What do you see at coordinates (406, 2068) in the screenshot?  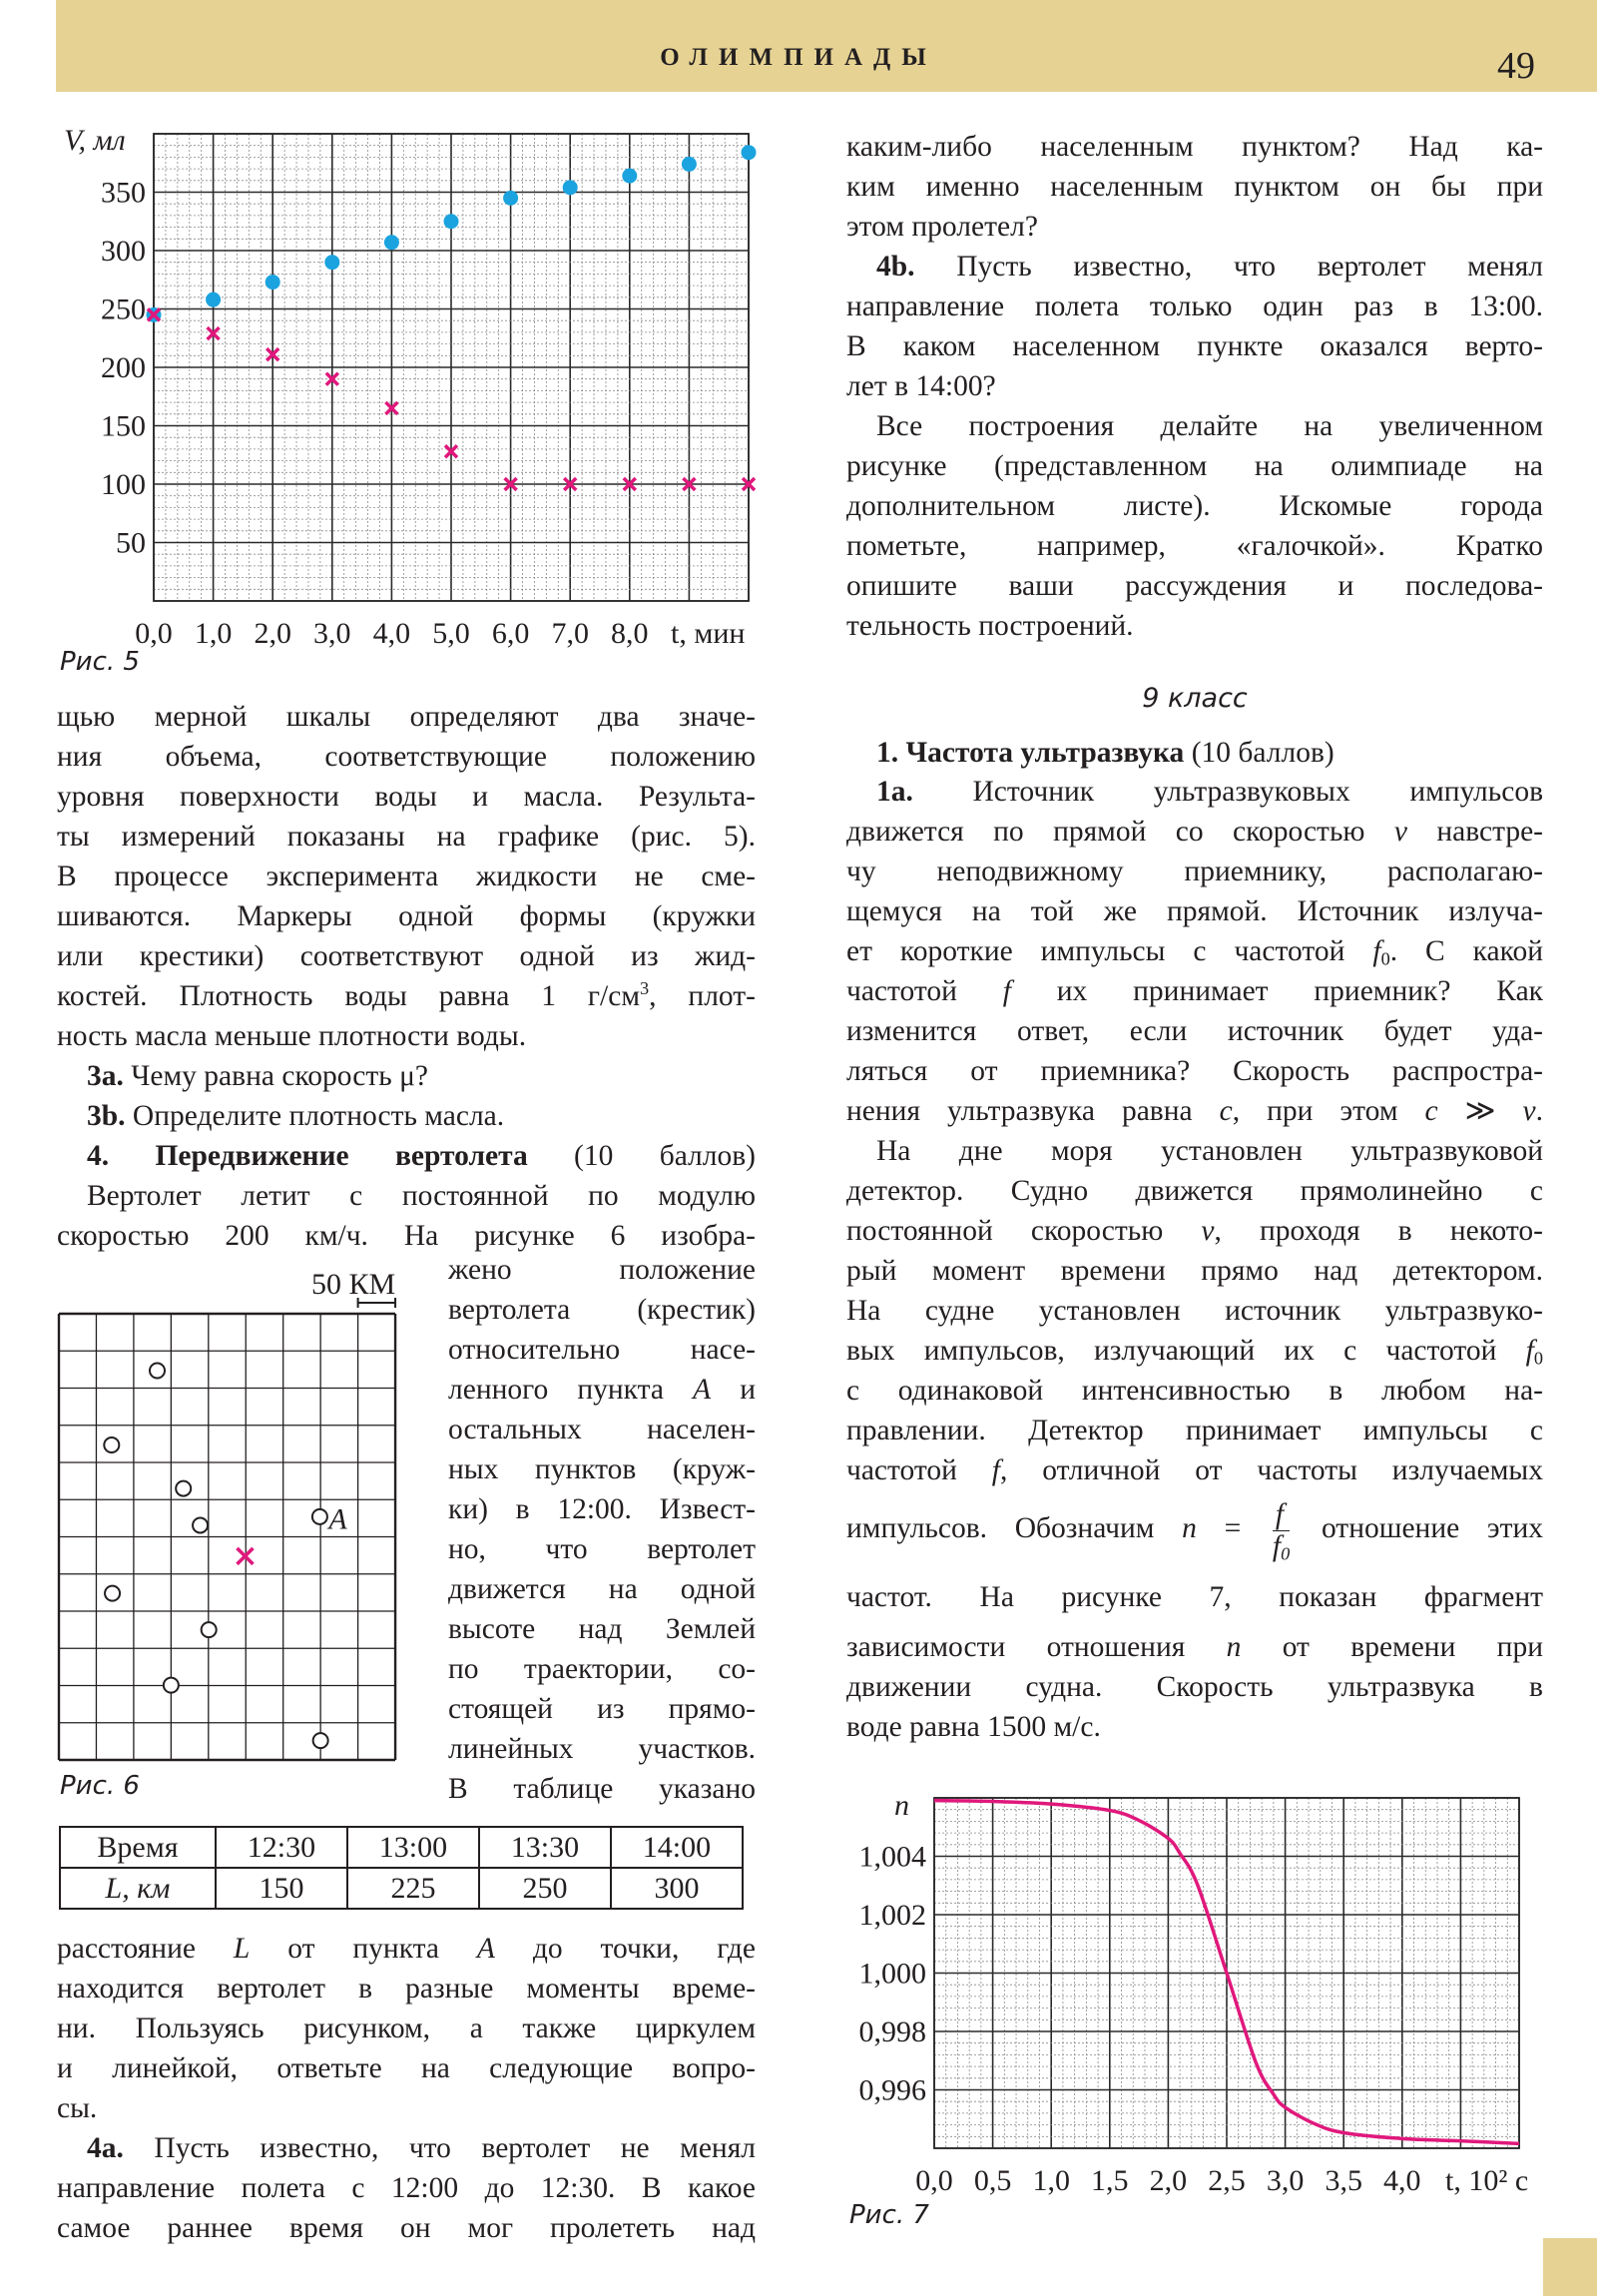 I see `text-line: и линейкой, ответьте на следующие вопро-` at bounding box center [406, 2068].